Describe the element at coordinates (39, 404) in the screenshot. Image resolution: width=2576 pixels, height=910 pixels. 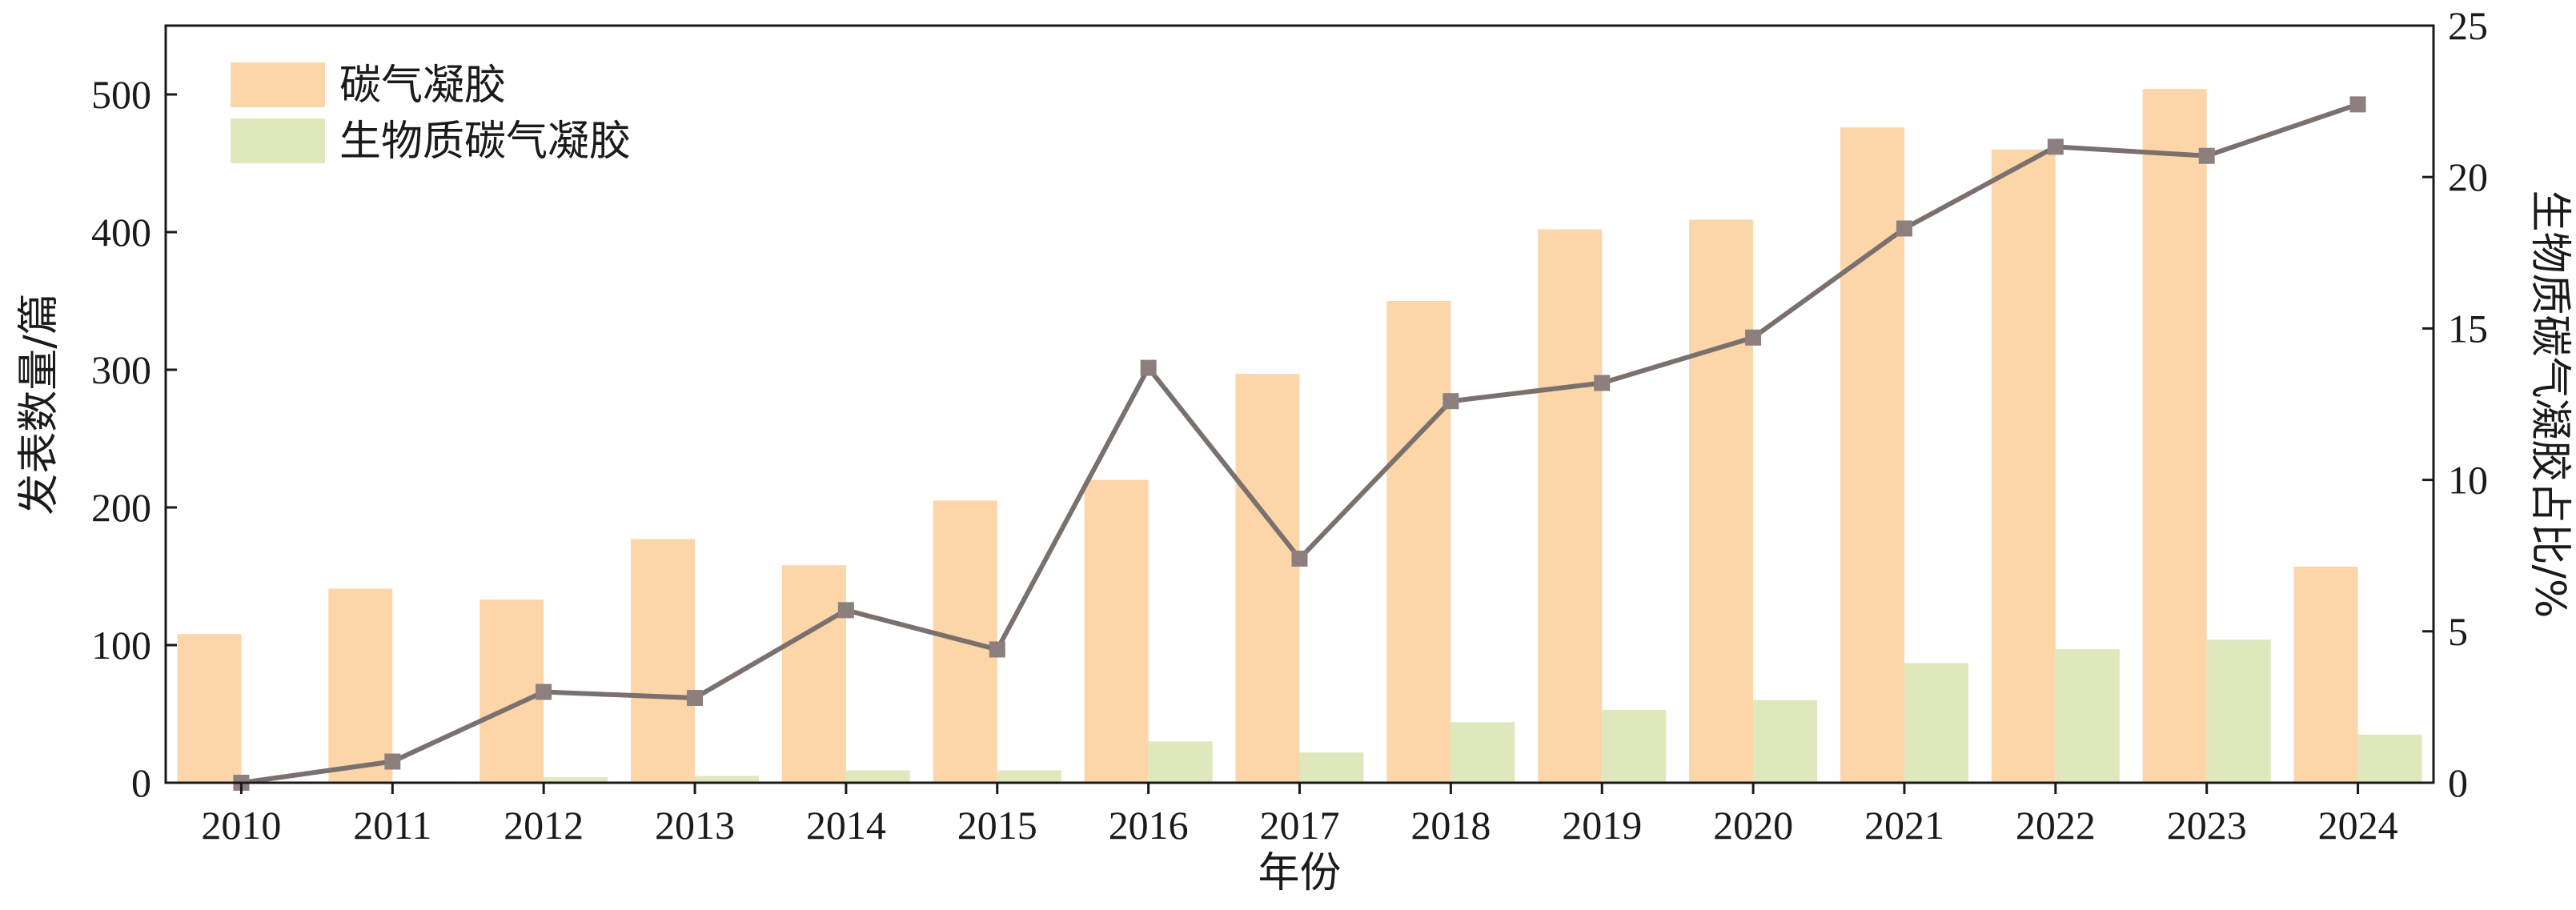
I see `y-axis-left-title: 发表数量/篇` at that location.